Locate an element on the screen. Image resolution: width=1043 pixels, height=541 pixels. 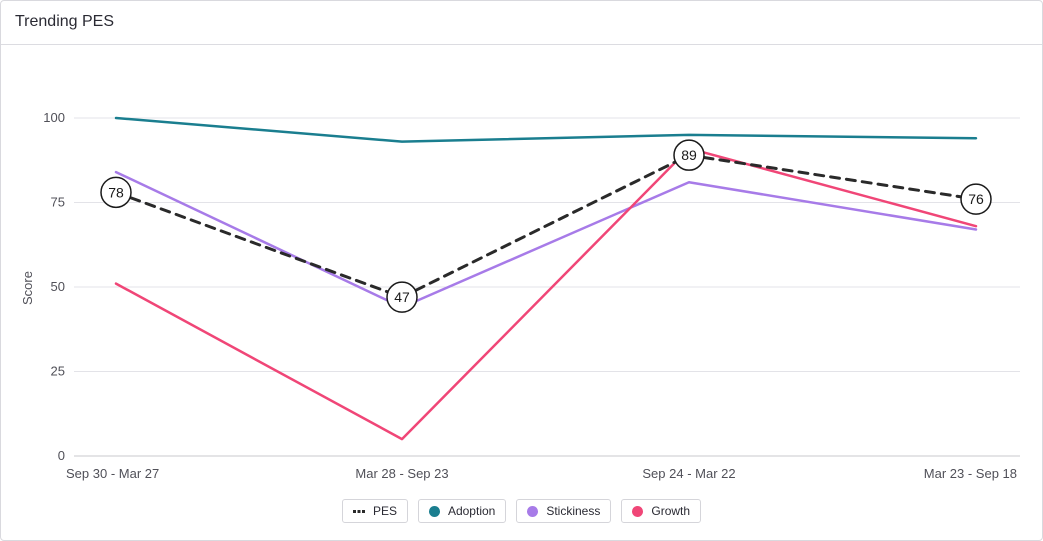
legend-label: Stickiness is located at coordinates (573, 511).